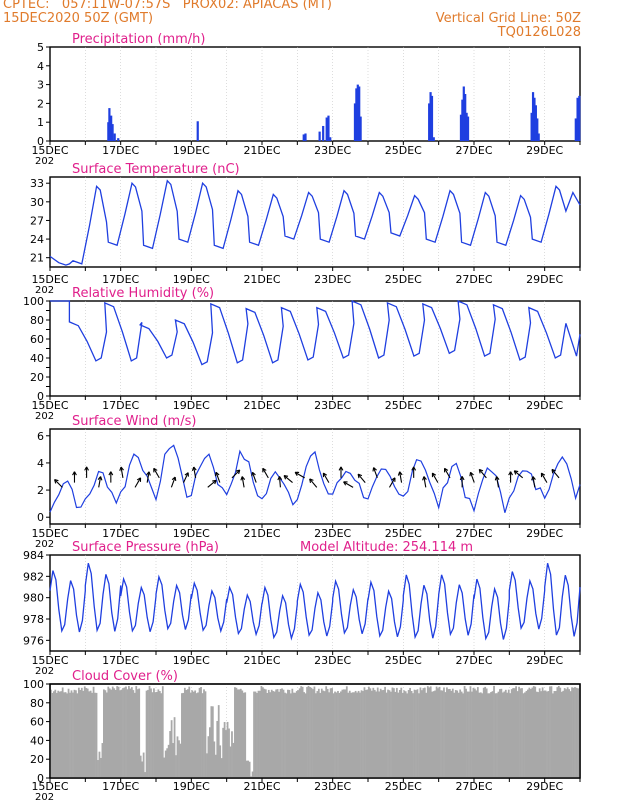 The image size is (618, 800). What do you see at coordinates (386, 547) in the screenshot?
I see `panel-annotation: Model Altitude: 254.114 m` at bounding box center [386, 547].